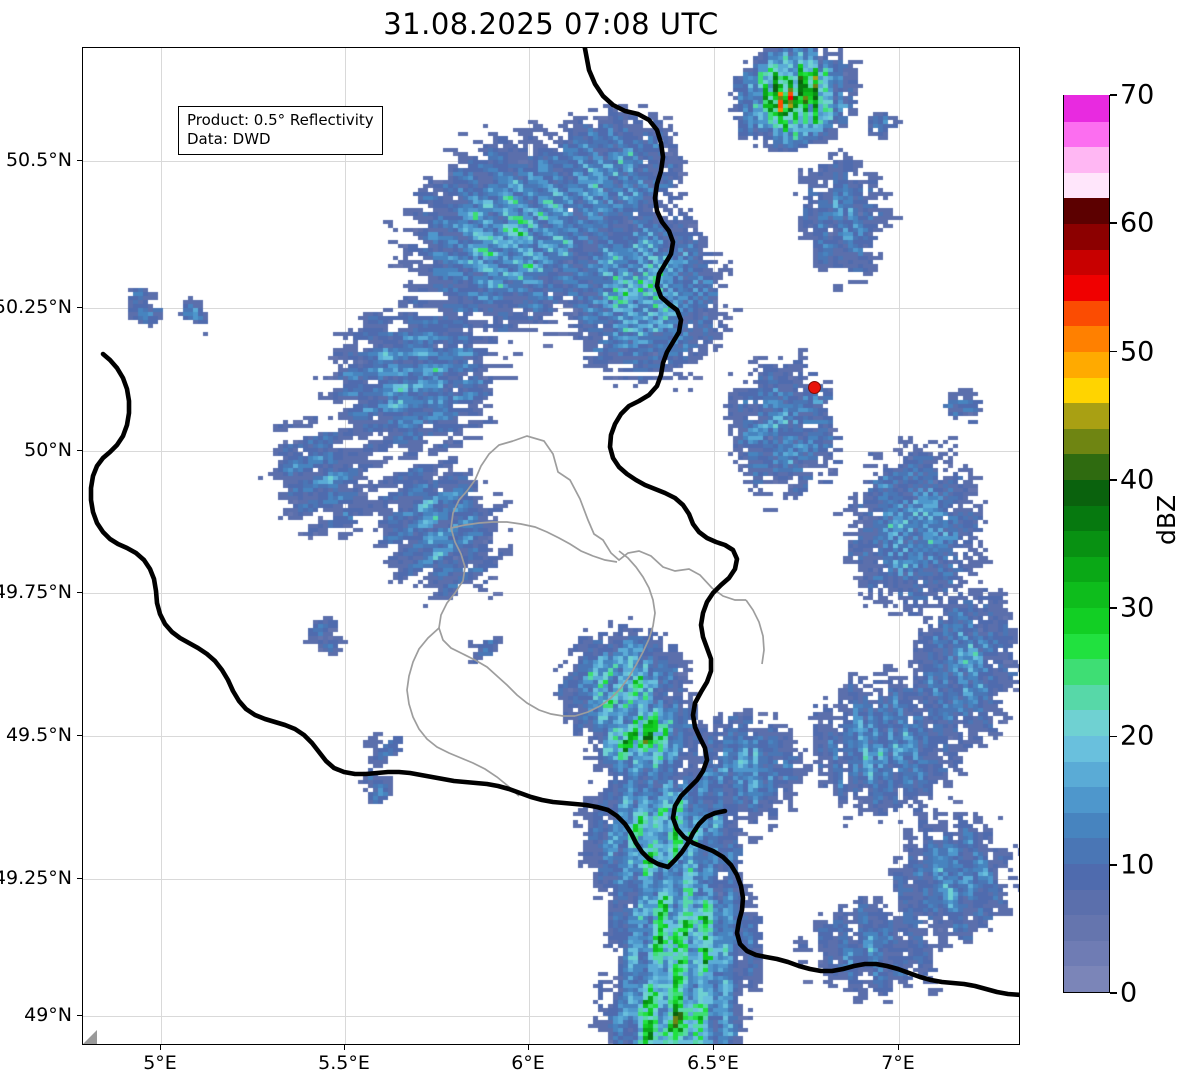 The width and height of the screenshot is (1202, 1081). What do you see at coordinates (1129, 993) in the screenshot?
I see `colorbar-tick-label: 0` at bounding box center [1129, 993].